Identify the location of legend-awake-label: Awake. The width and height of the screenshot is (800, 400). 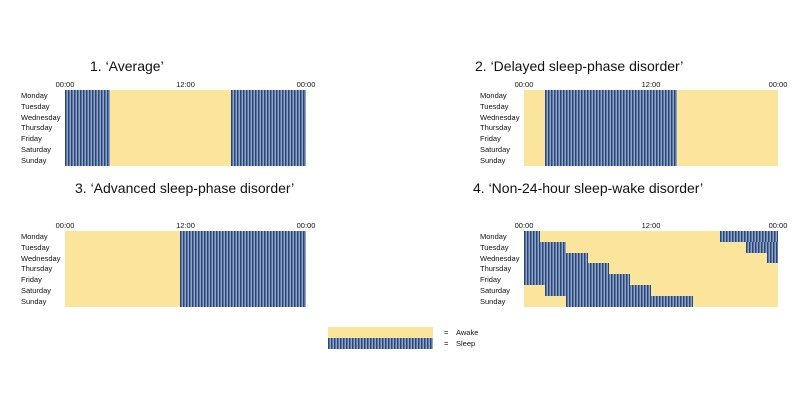
(467, 332).